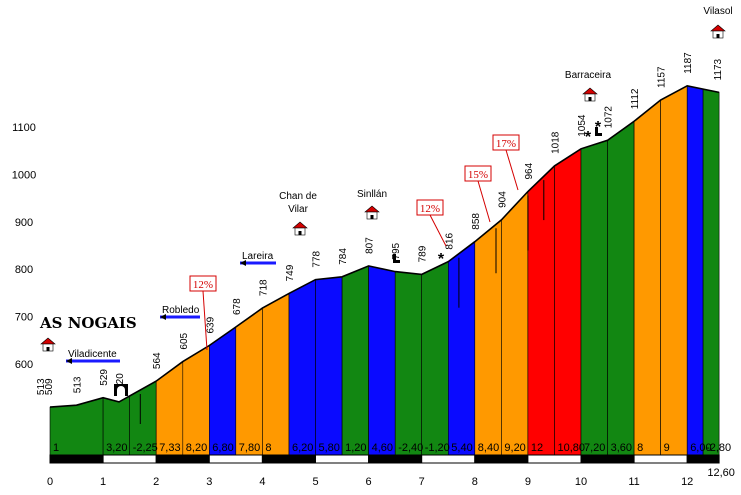 The height and width of the screenshot is (495, 741). Describe the element at coordinates (49, 386) in the screenshot. I see `altitude-label: 509` at that location.